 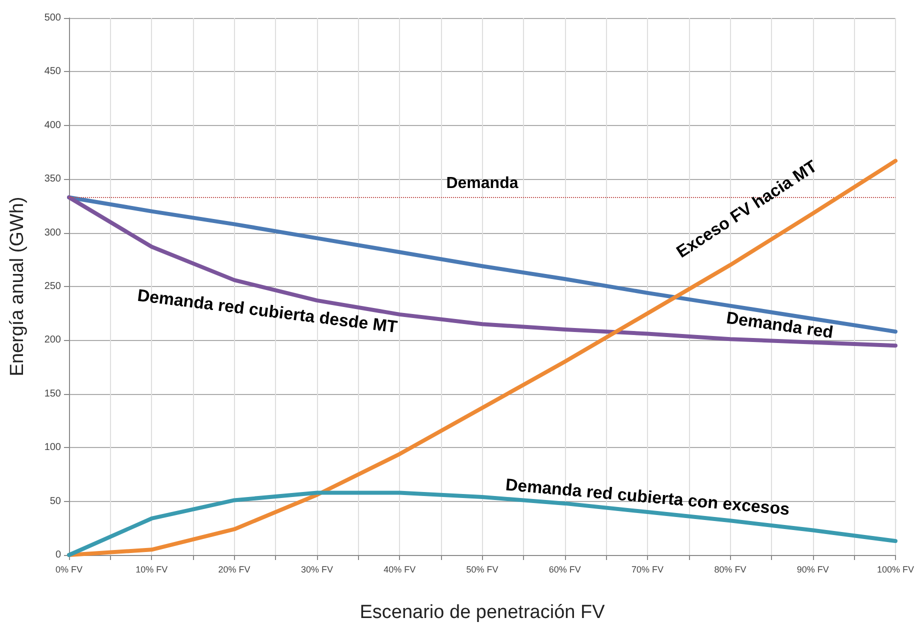 I want to click on x-tick-label: 50% FV, so click(x=482, y=569).